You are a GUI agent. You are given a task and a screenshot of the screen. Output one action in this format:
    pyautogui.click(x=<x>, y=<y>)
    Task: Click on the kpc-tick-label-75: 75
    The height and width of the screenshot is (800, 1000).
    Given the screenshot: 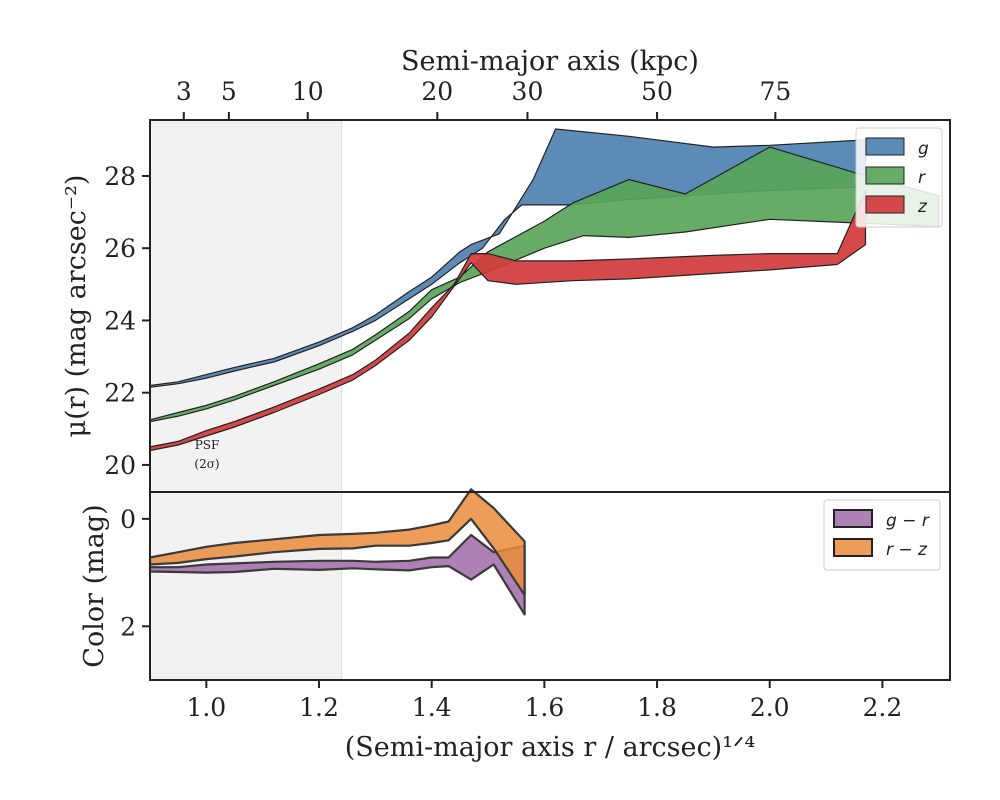 What is the action you would take?
    pyautogui.click(x=775, y=91)
    